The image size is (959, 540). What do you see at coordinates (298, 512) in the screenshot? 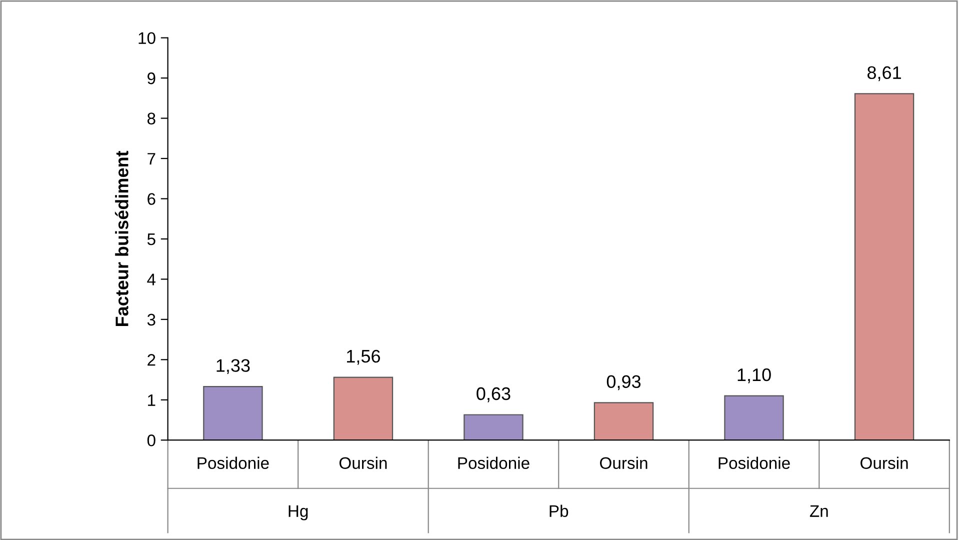
I see `text: Hg` at bounding box center [298, 512].